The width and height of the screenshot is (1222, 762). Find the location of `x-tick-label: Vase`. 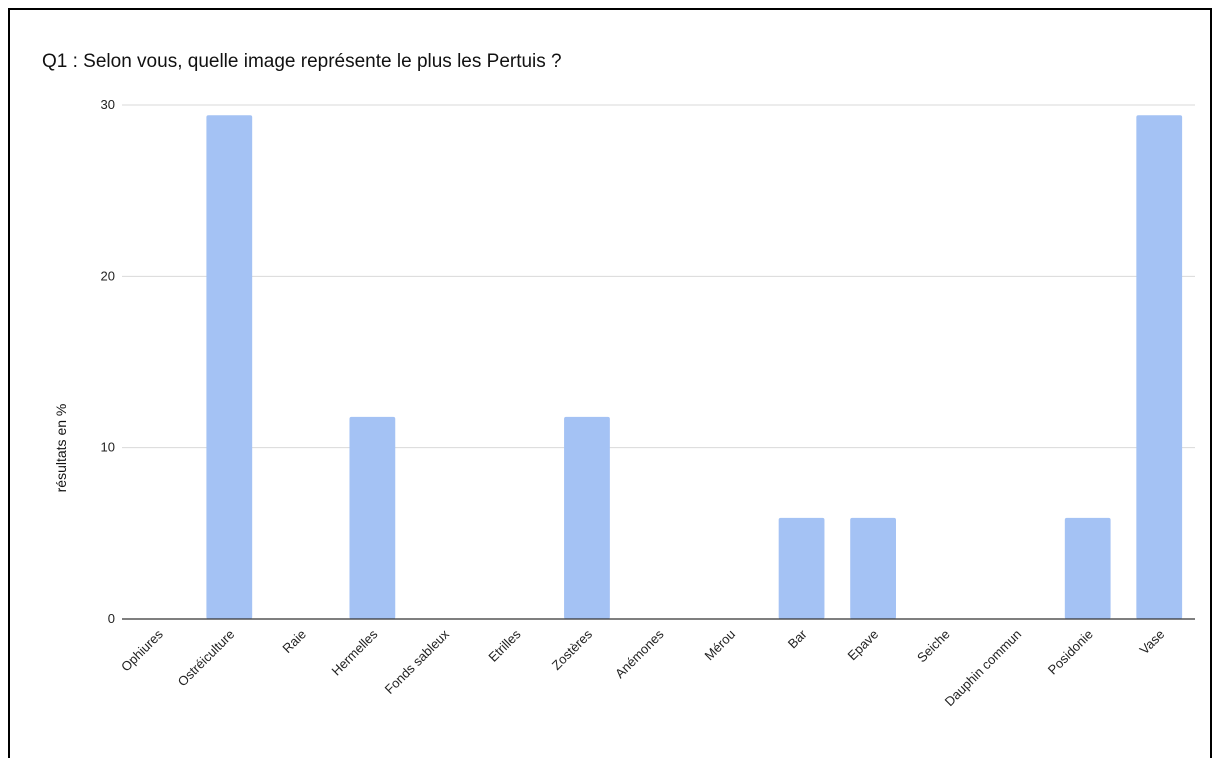

x-tick-label: Vase is located at coordinates (1151, 642).